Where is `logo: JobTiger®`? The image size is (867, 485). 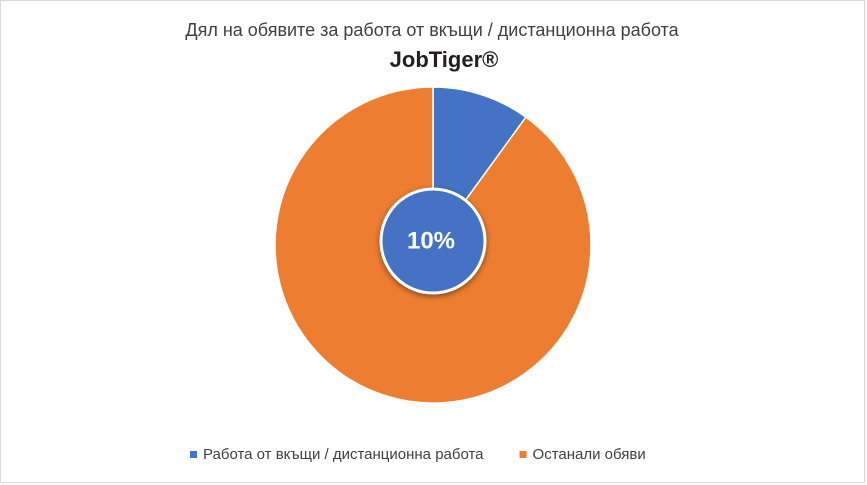
logo: JobTiger® is located at coordinates (444, 59).